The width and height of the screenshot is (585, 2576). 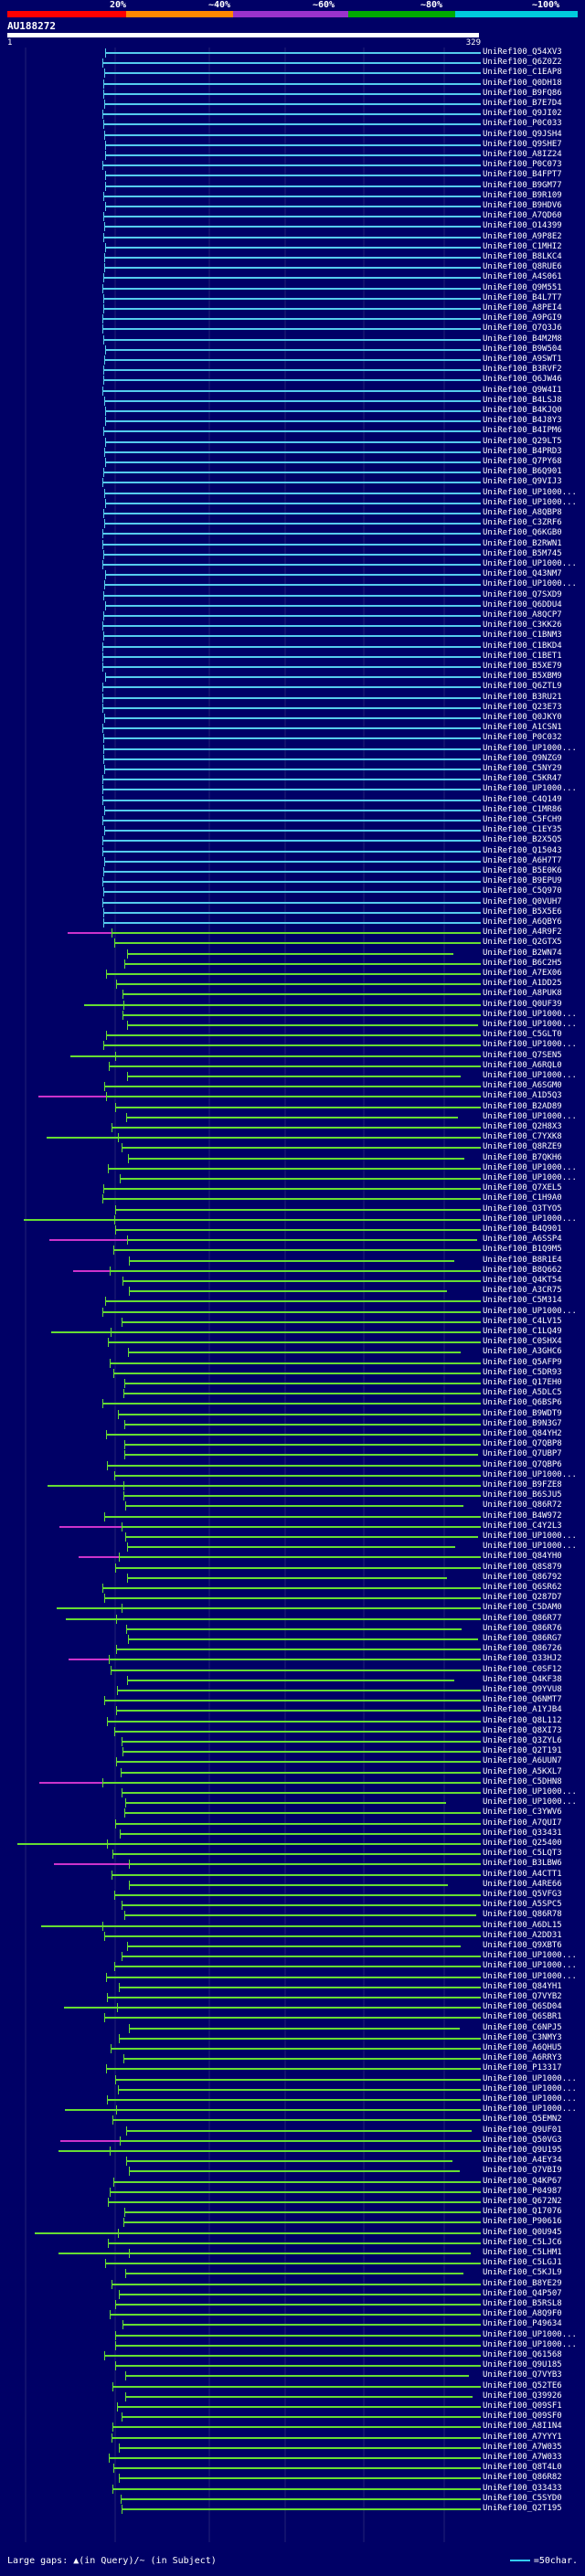 What do you see at coordinates (522, 2222) in the screenshot?
I see `hit-label-link: UniRef100_P90616` at bounding box center [522, 2222].